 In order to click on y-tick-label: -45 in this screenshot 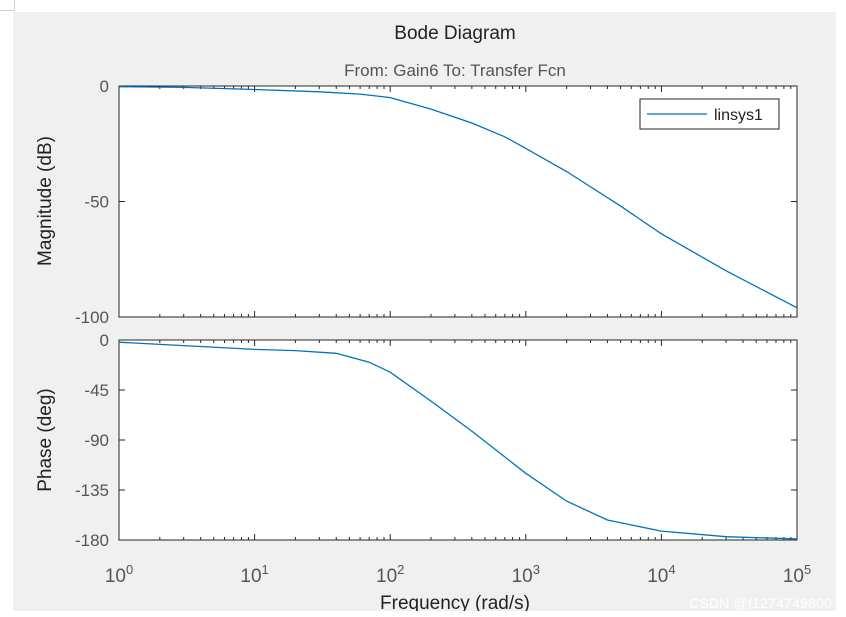, I will do `click(96, 390)`.